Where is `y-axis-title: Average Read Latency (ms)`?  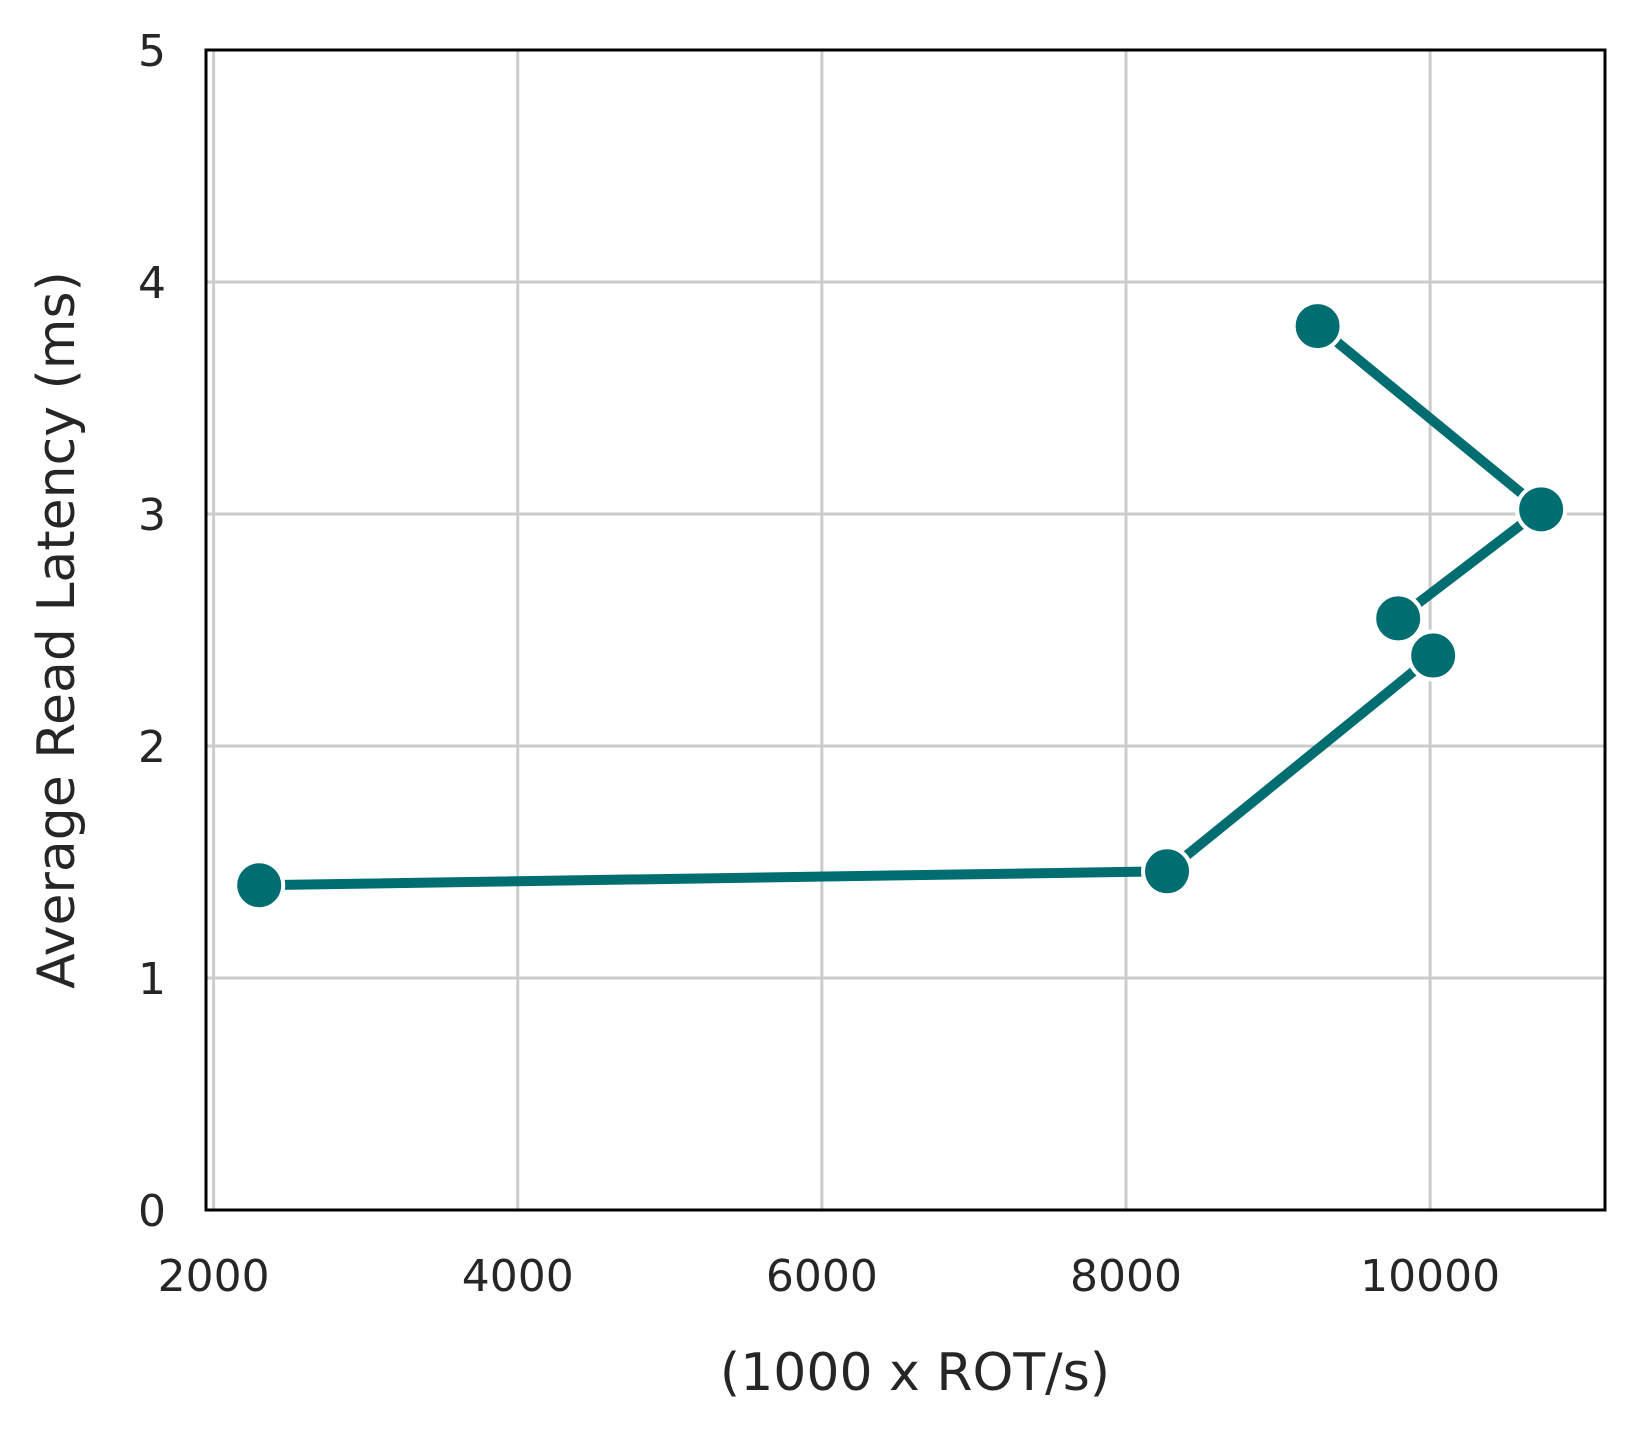
y-axis-title: Average Read Latency (ms) is located at coordinates (57, 630).